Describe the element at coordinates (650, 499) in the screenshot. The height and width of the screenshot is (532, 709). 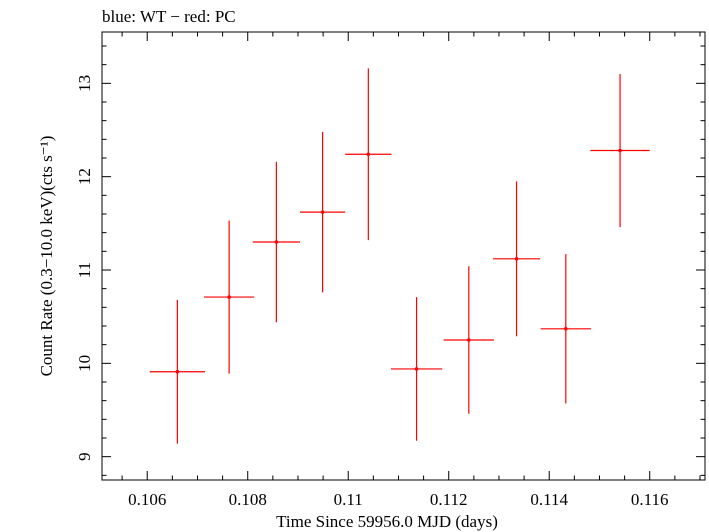
I see `x-tick-label: 0.116` at that location.